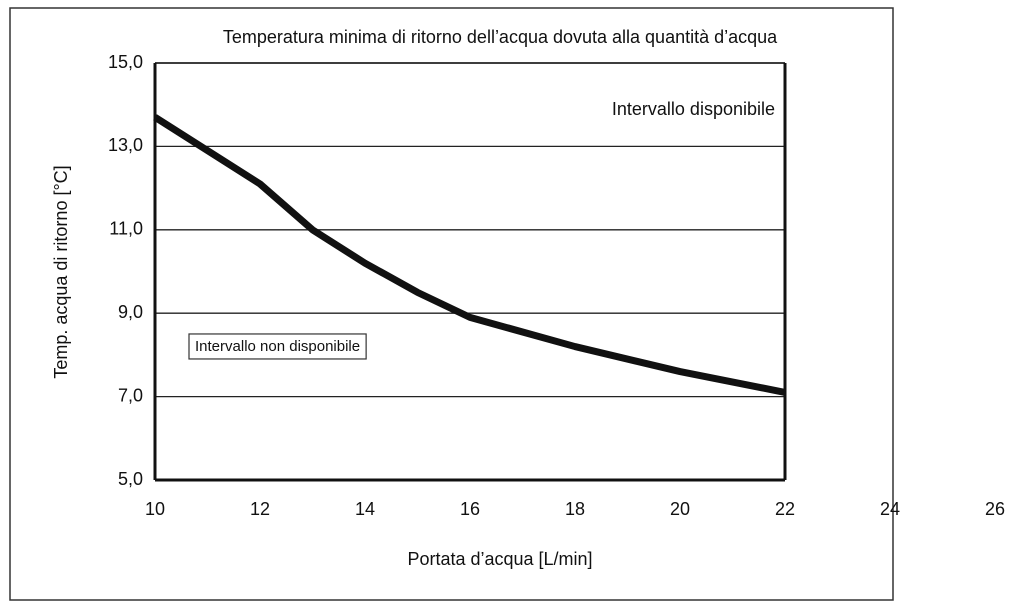  Describe the element at coordinates (575, 509) in the screenshot. I see `x-tick-label: 18` at that location.